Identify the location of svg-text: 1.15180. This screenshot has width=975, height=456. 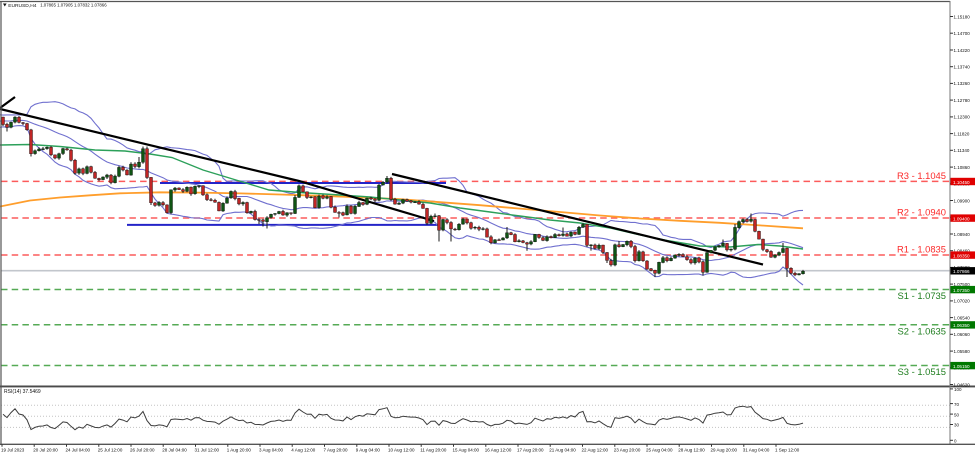
(962, 16).